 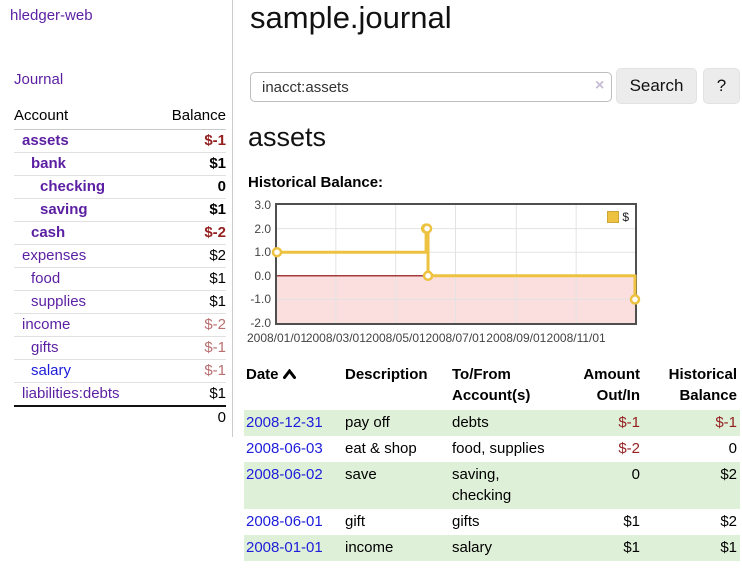 What do you see at coordinates (287, 137) in the screenshot?
I see `account-heading: assets` at bounding box center [287, 137].